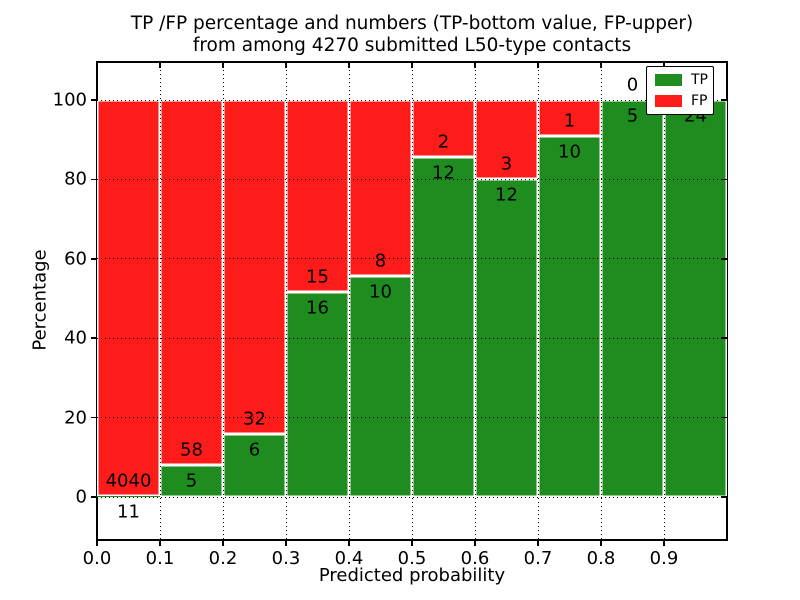 This screenshot has width=800, height=600. What do you see at coordinates (254, 450) in the screenshot?
I see `tp-count-label: 6` at bounding box center [254, 450].